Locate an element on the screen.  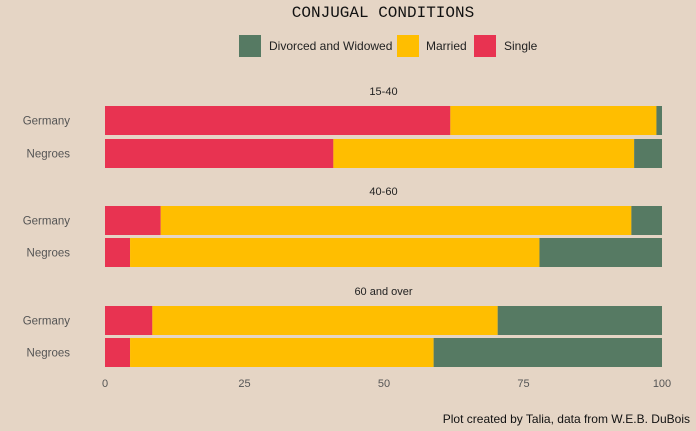
legend-swatch-single is located at coordinates (485, 46).